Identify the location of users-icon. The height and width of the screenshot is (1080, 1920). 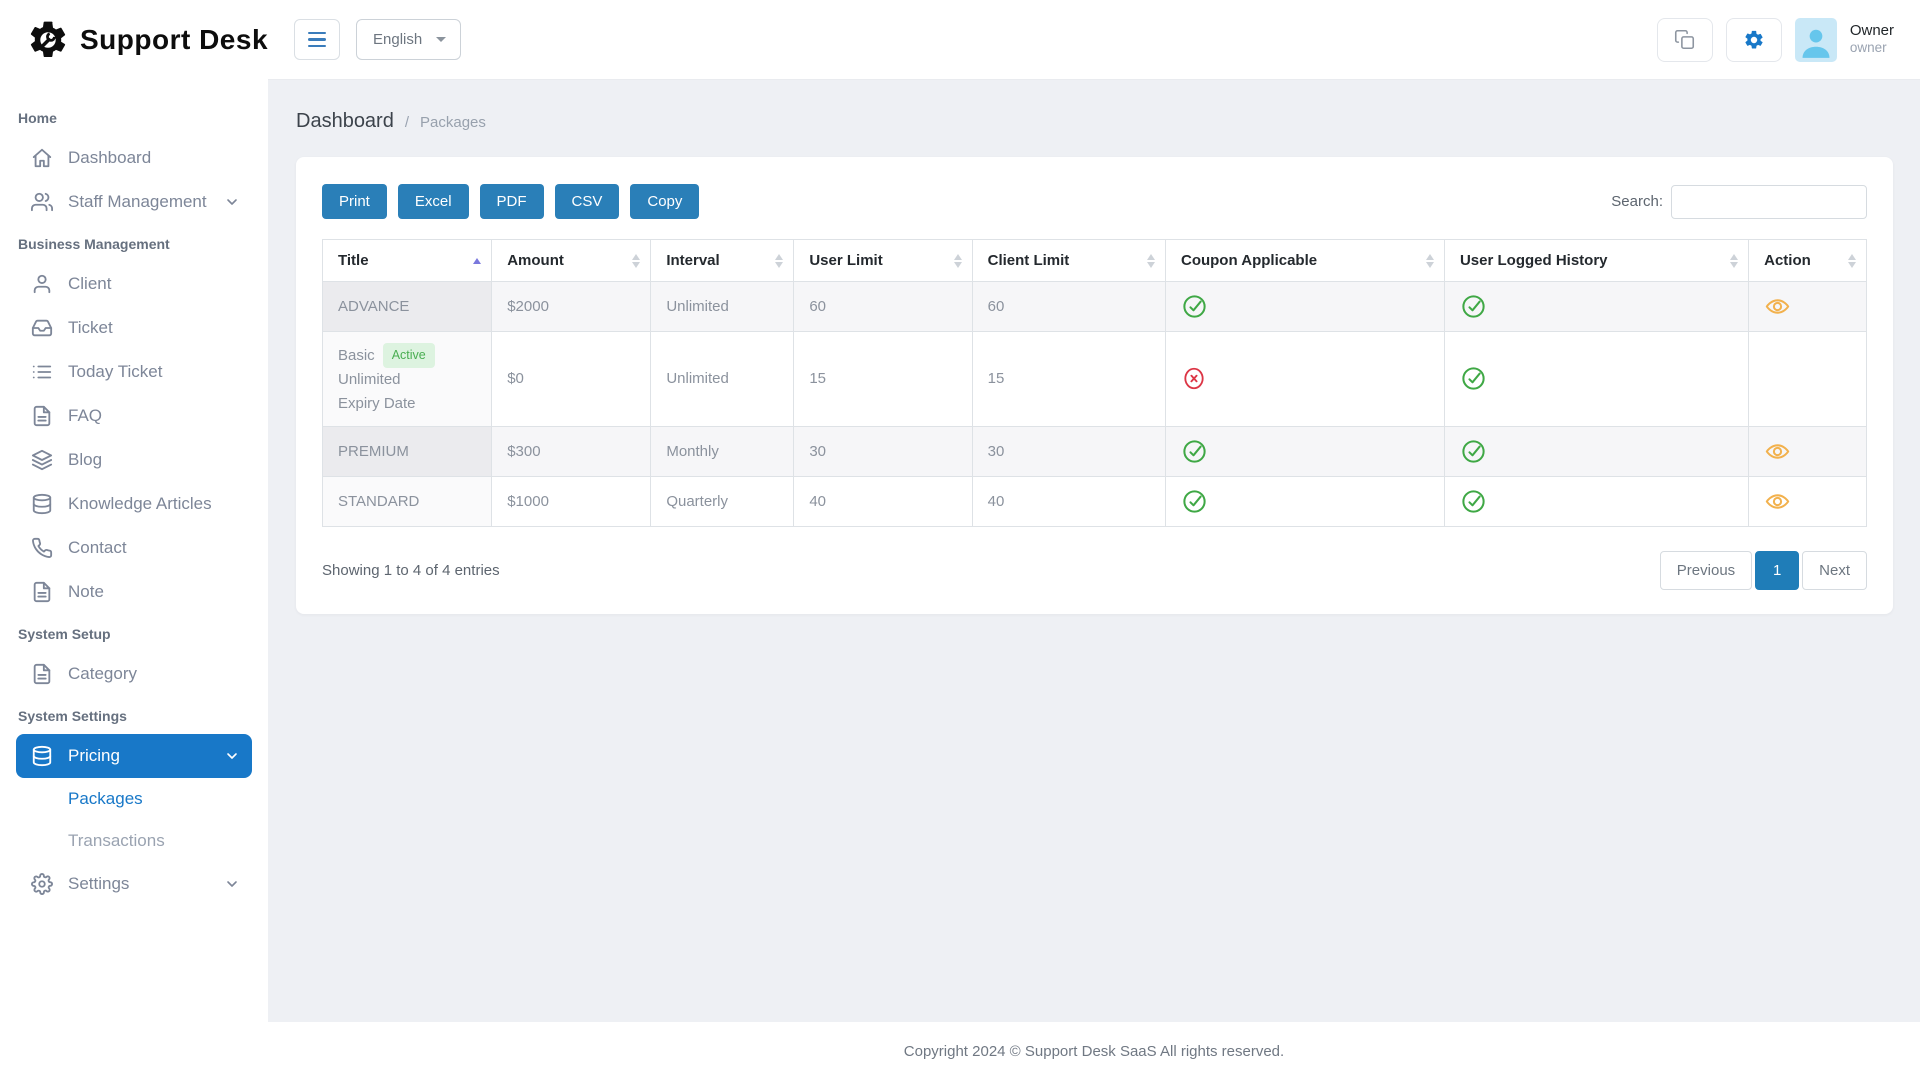
(42, 202).